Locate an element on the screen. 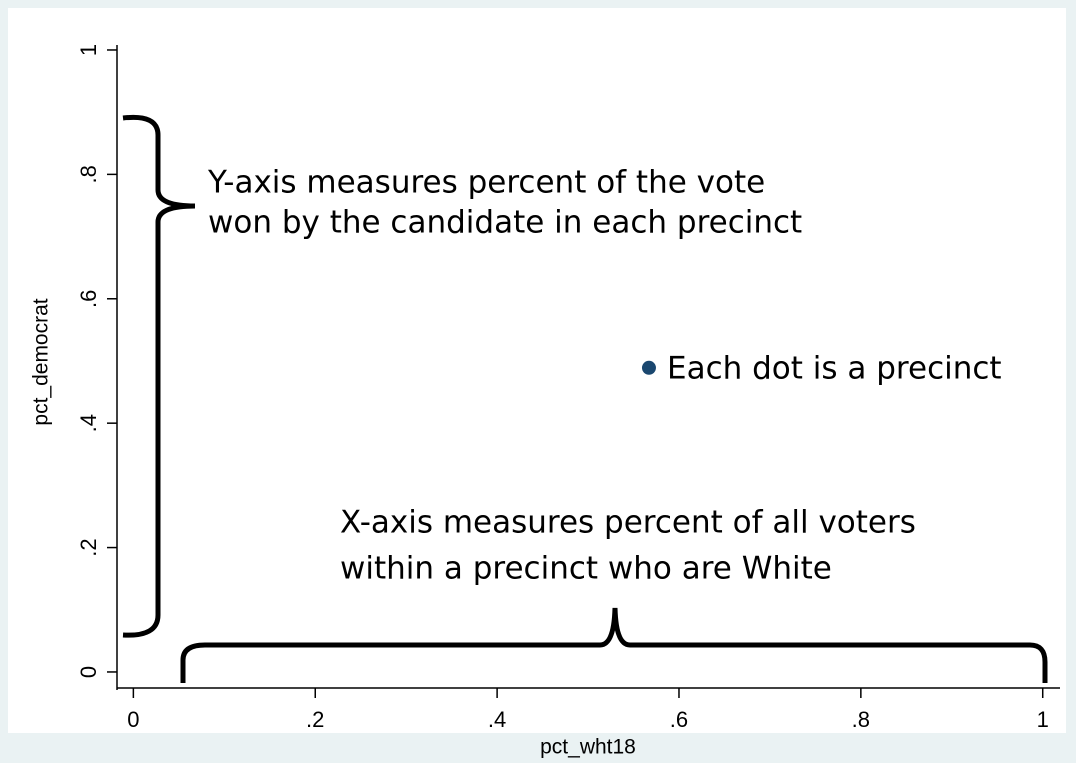 The image size is (1076, 763). y-brace is located at coordinates (159, 376).